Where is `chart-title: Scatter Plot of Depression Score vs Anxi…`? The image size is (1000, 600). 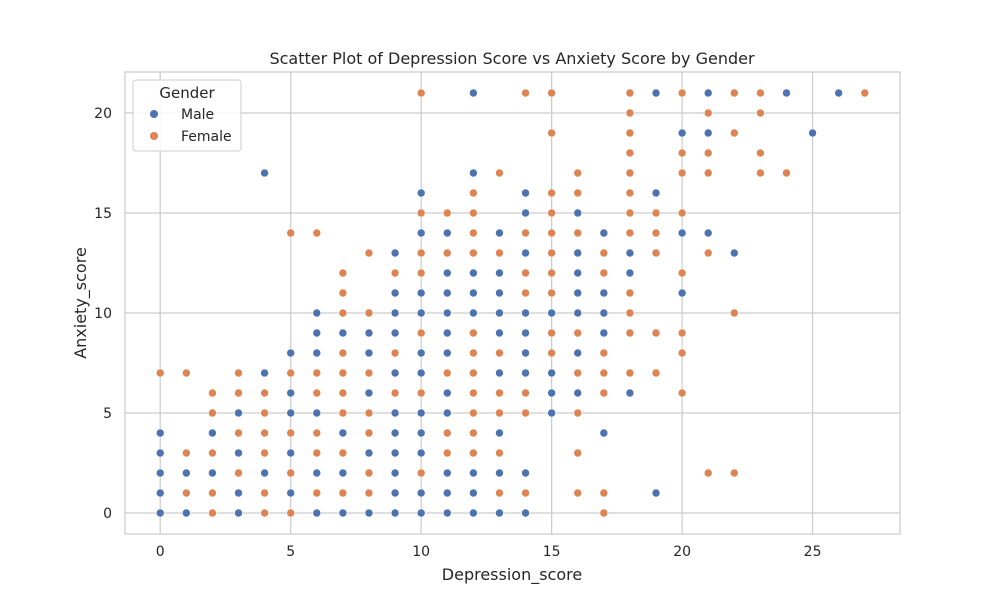
chart-title: Scatter Plot of Depression Score vs Anxi… is located at coordinates (512, 58).